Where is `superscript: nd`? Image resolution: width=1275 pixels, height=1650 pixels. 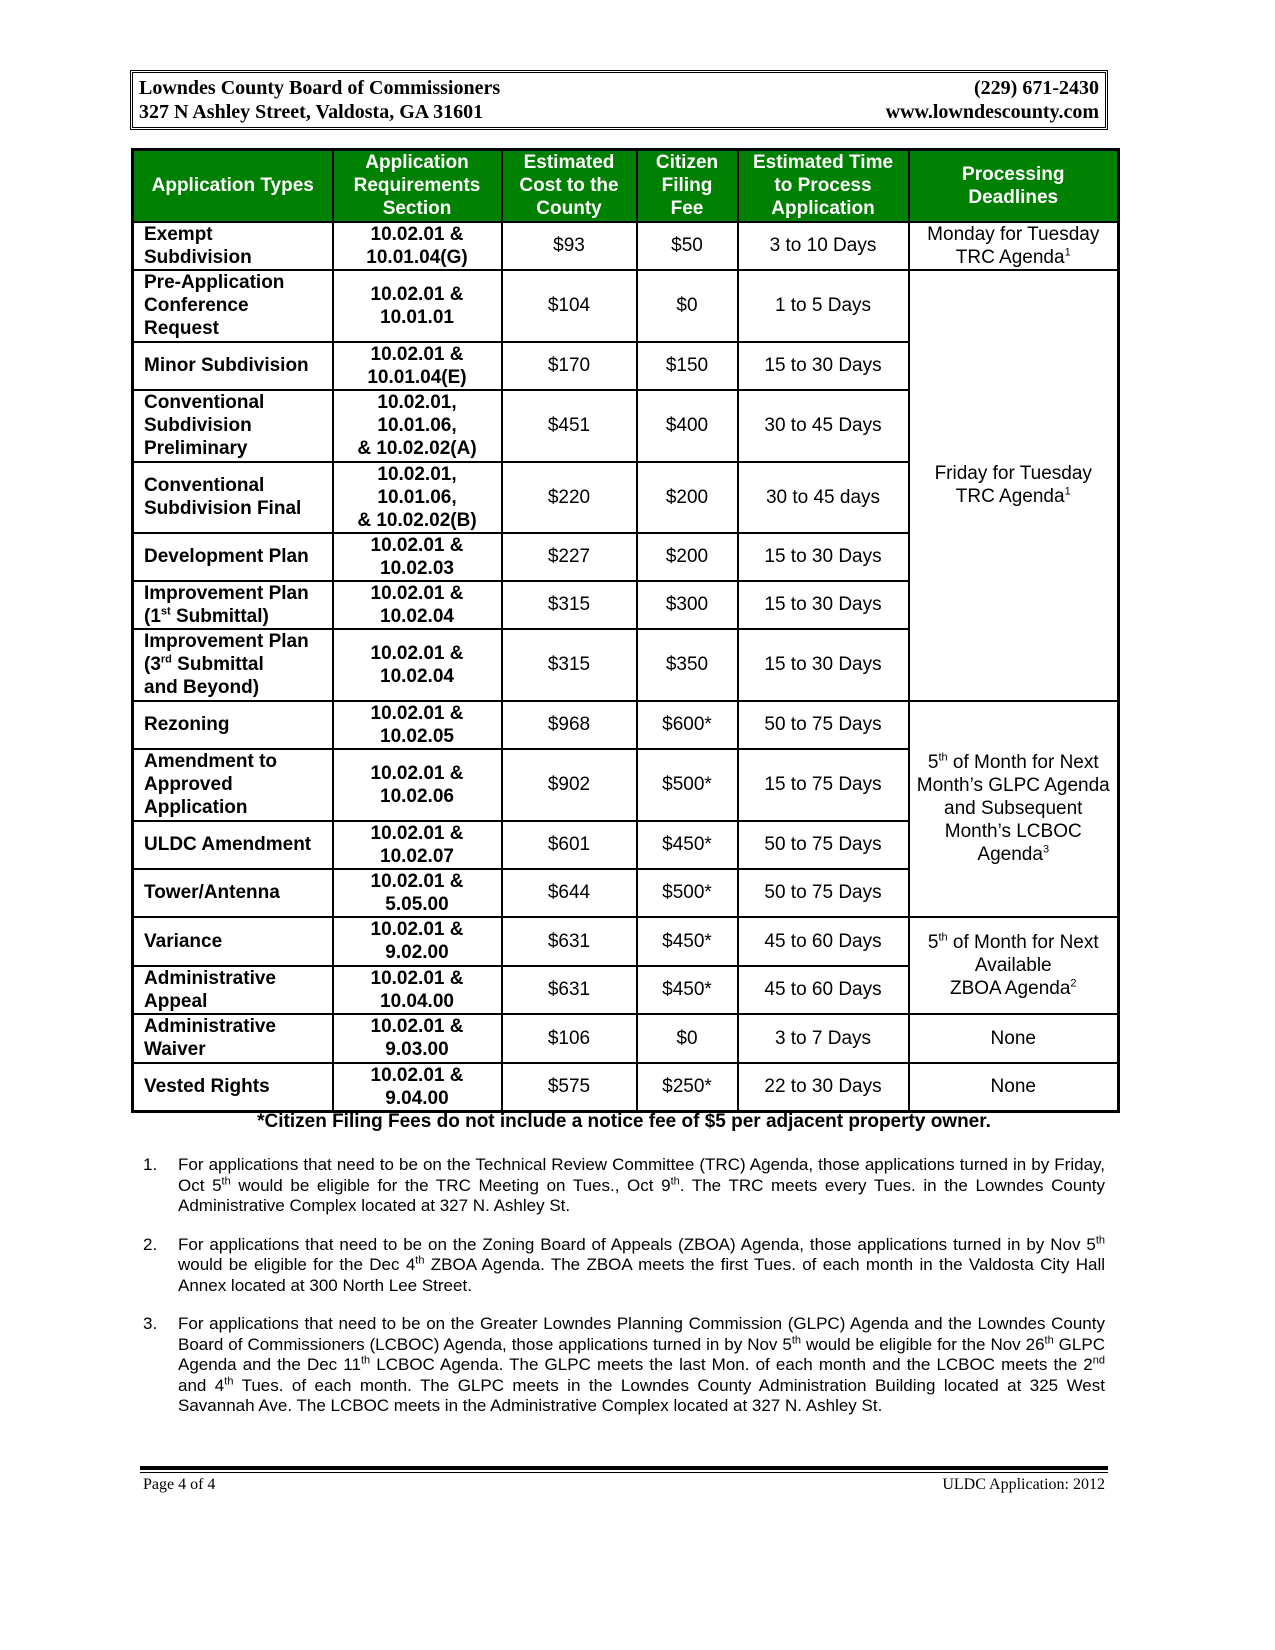
superscript: nd is located at coordinates (1098, 1360).